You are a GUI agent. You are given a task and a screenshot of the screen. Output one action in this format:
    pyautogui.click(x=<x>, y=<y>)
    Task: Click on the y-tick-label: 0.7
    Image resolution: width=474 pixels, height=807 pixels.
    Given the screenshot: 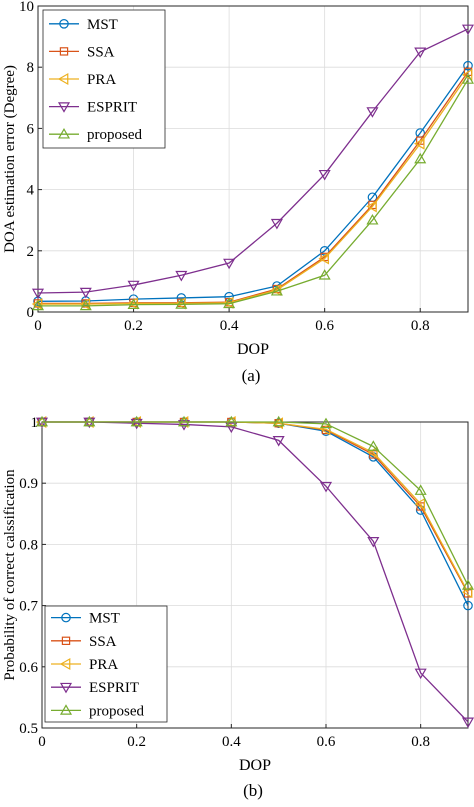 What is the action you would take?
    pyautogui.click(x=28, y=607)
    